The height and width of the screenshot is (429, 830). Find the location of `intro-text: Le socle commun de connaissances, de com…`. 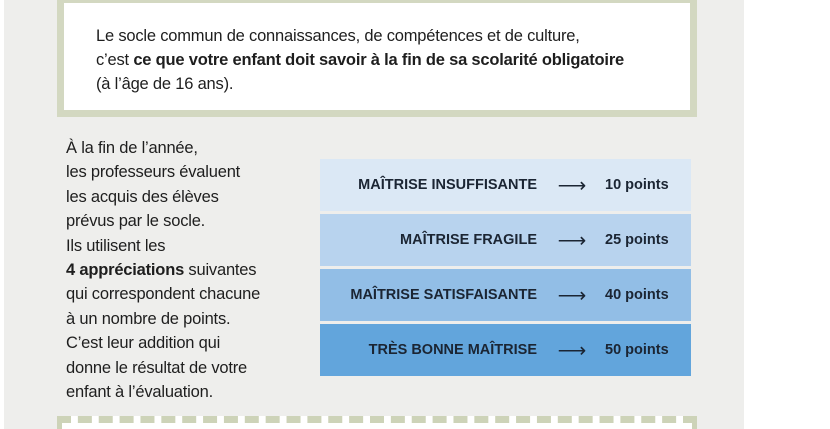

intro-text: Le socle commun de connaissances, de com… is located at coordinates (360, 60).